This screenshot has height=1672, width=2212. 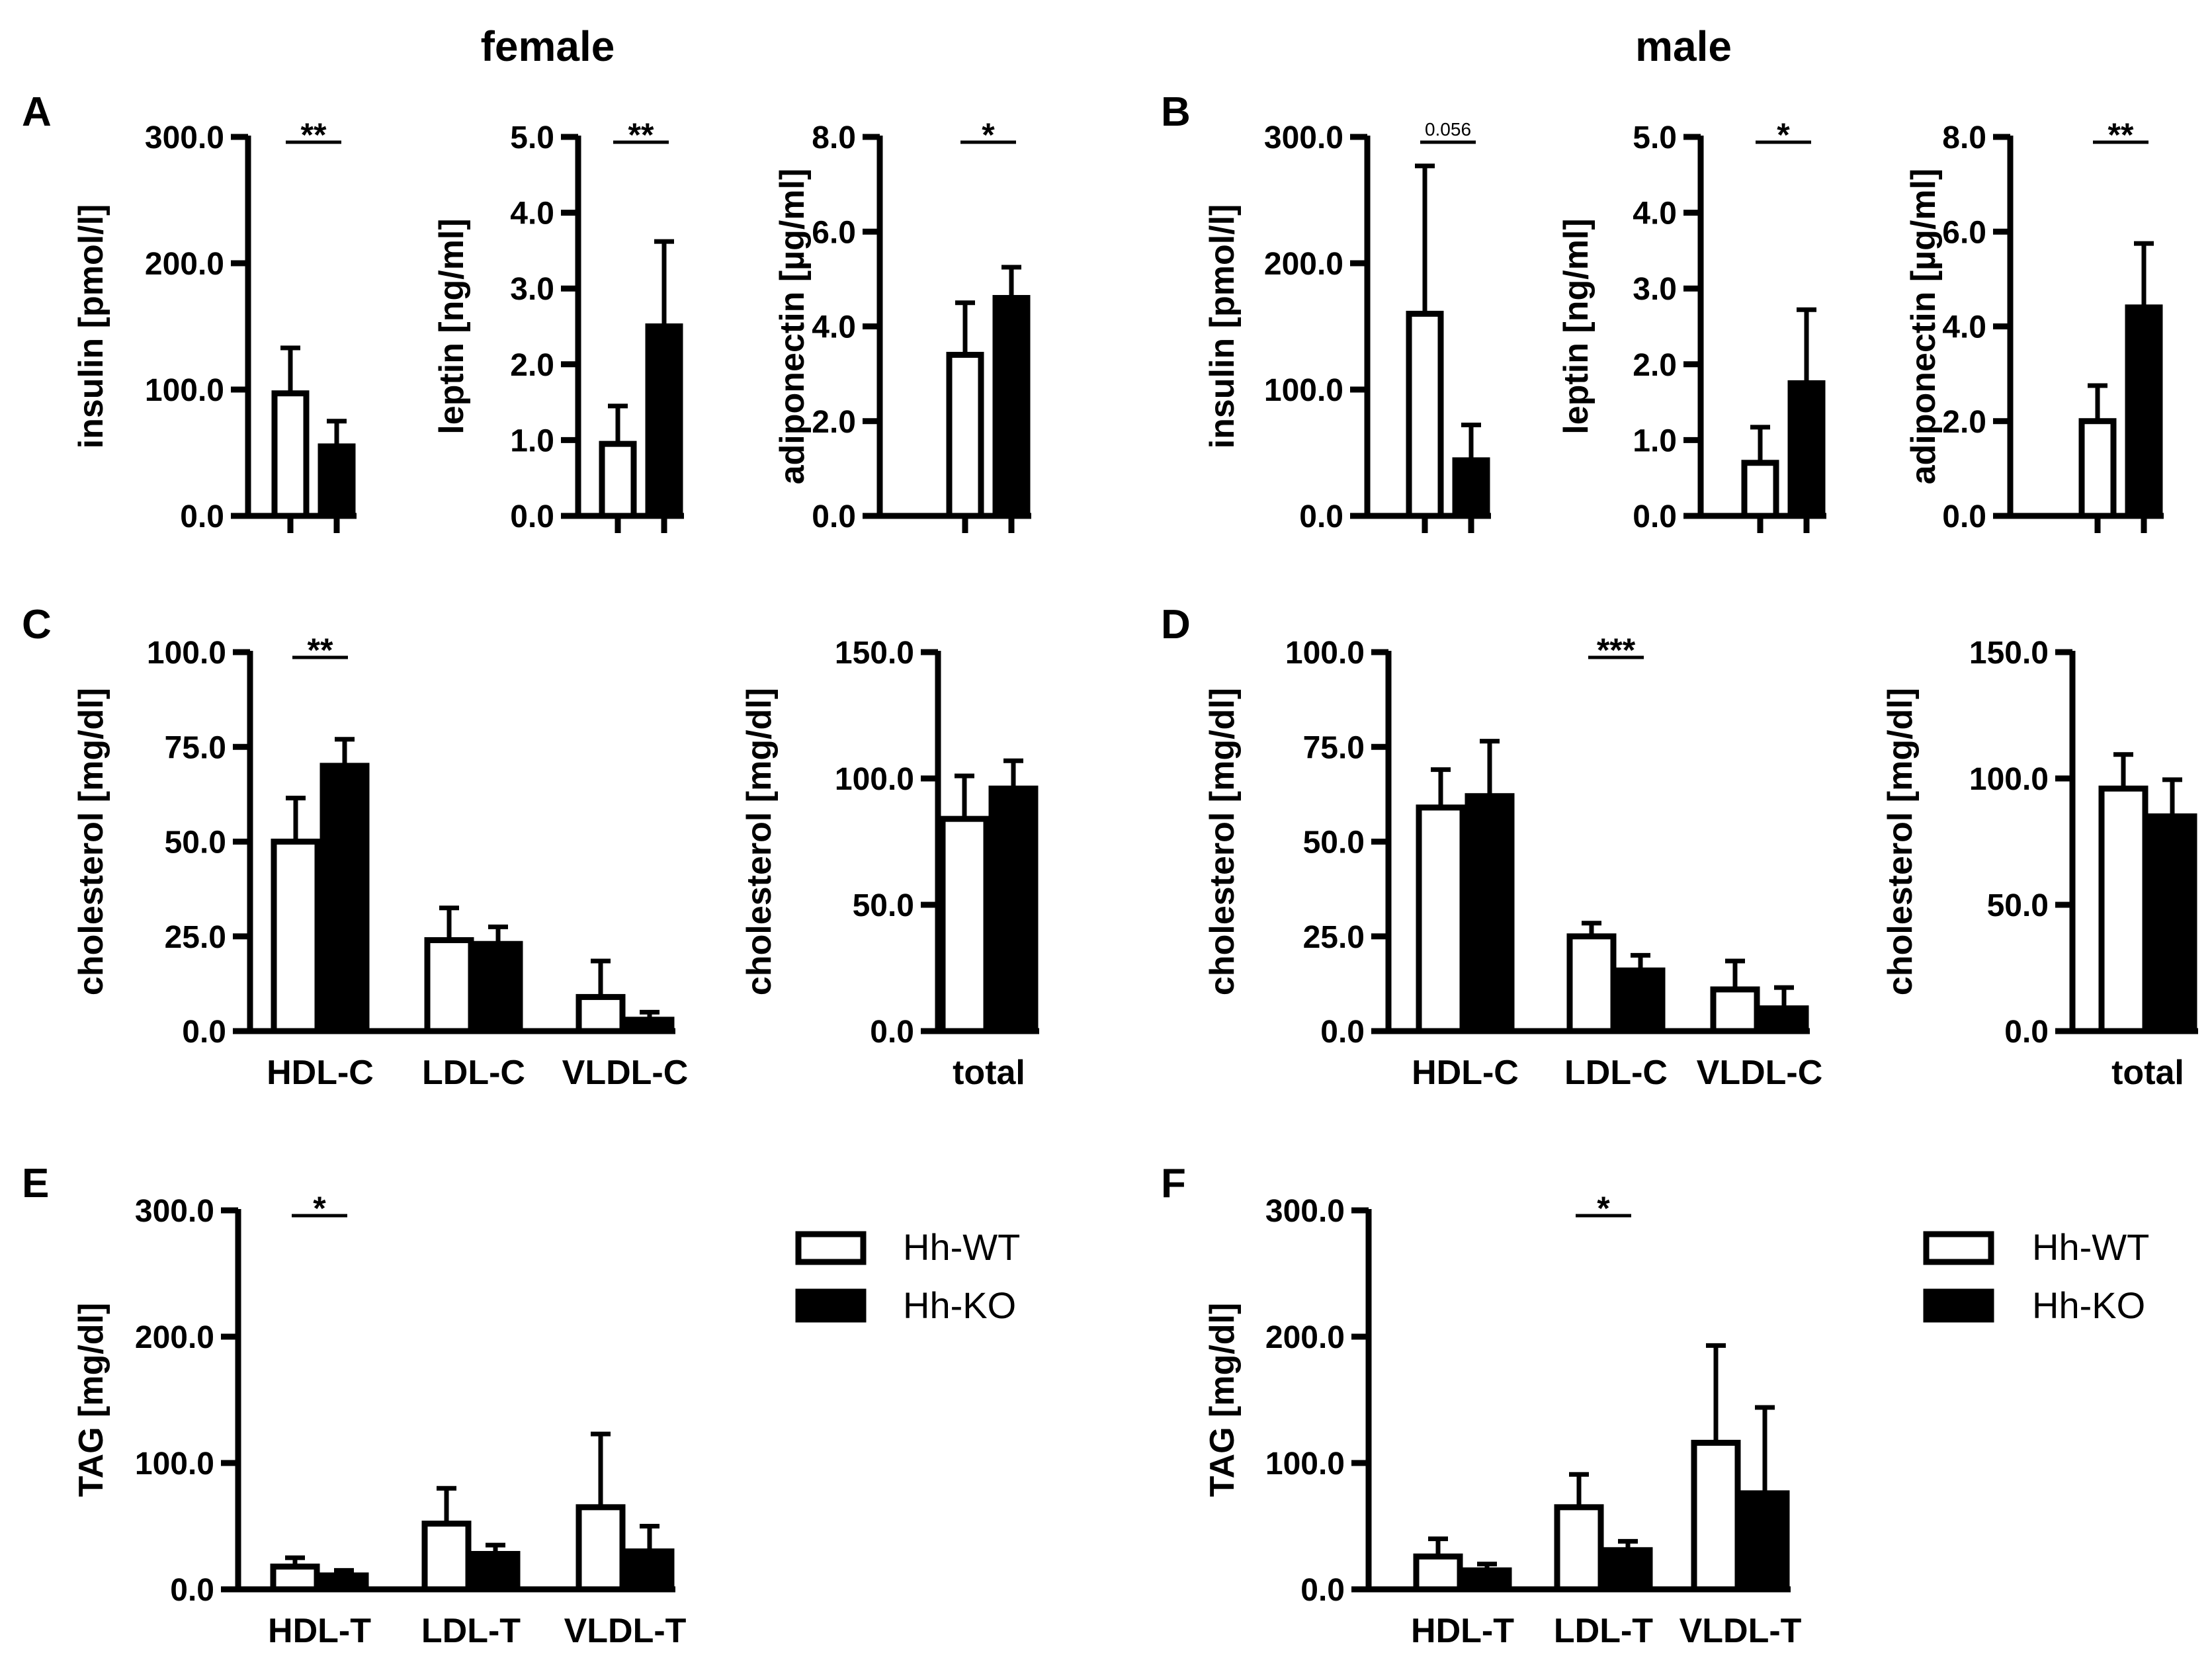 I want to click on panel-letter: A, so click(x=37, y=112).